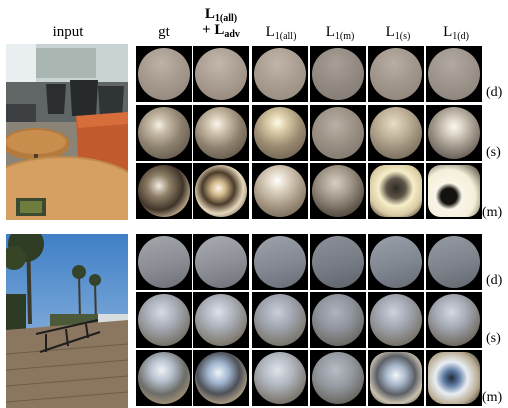 The image size is (508, 408). I want to click on row-label-outdoor-mirror: (m), so click(492, 397).